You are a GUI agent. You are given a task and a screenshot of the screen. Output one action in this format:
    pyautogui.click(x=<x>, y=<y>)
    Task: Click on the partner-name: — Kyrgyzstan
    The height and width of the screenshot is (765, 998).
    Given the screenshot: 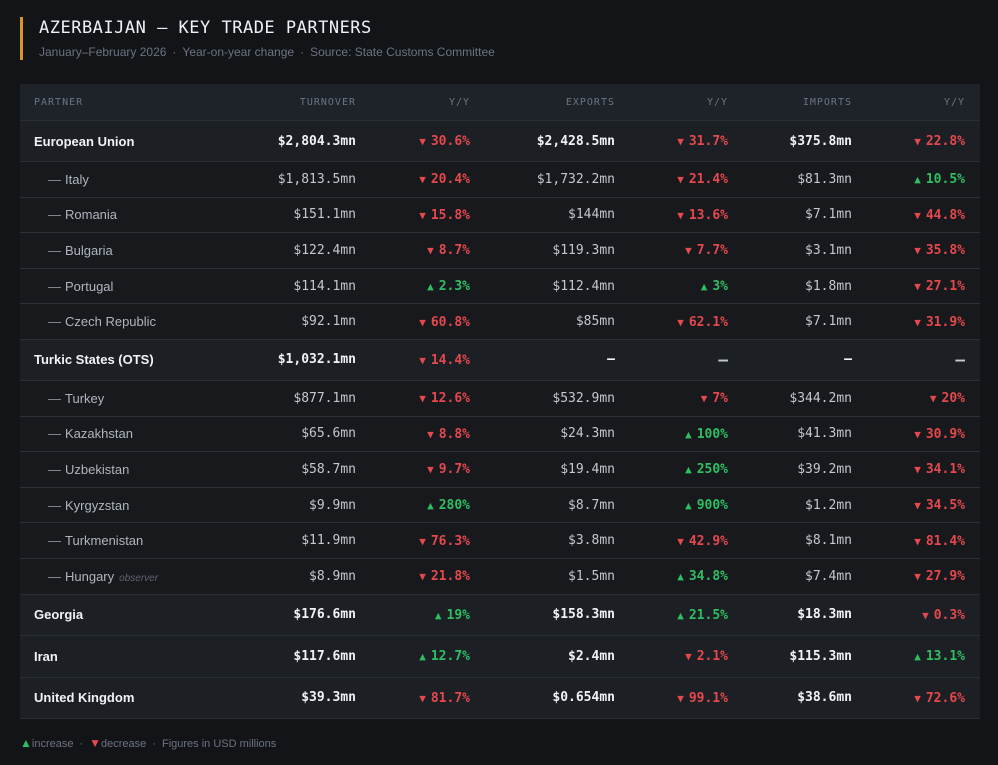 What is the action you would take?
    pyautogui.click(x=128, y=505)
    